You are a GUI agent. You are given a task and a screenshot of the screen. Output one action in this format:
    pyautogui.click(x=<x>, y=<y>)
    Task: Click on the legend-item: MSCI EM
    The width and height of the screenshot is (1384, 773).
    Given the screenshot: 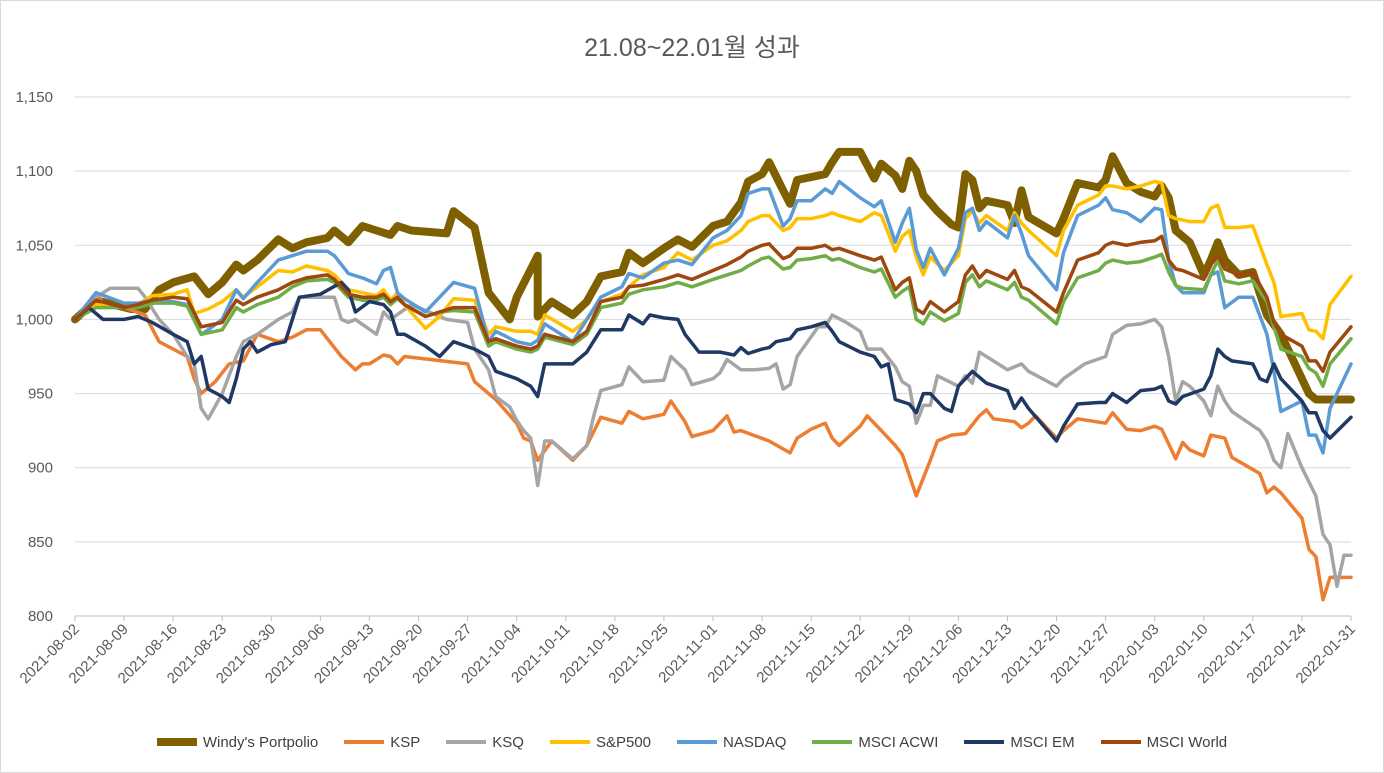 What is the action you would take?
    pyautogui.click(x=1019, y=742)
    